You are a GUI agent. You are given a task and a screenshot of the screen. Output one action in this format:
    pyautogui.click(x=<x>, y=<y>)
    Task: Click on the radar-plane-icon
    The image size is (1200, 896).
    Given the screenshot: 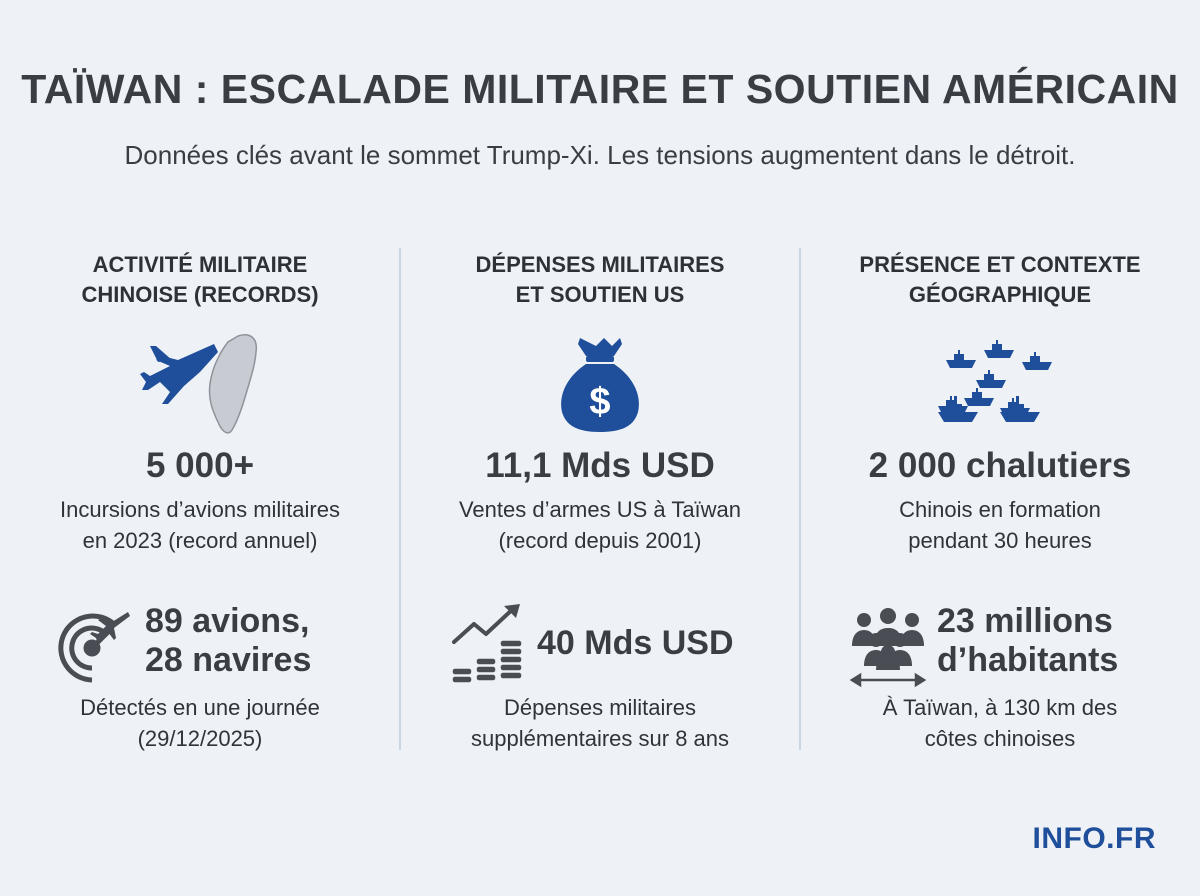 What is the action you would take?
    pyautogui.click(x=92, y=648)
    